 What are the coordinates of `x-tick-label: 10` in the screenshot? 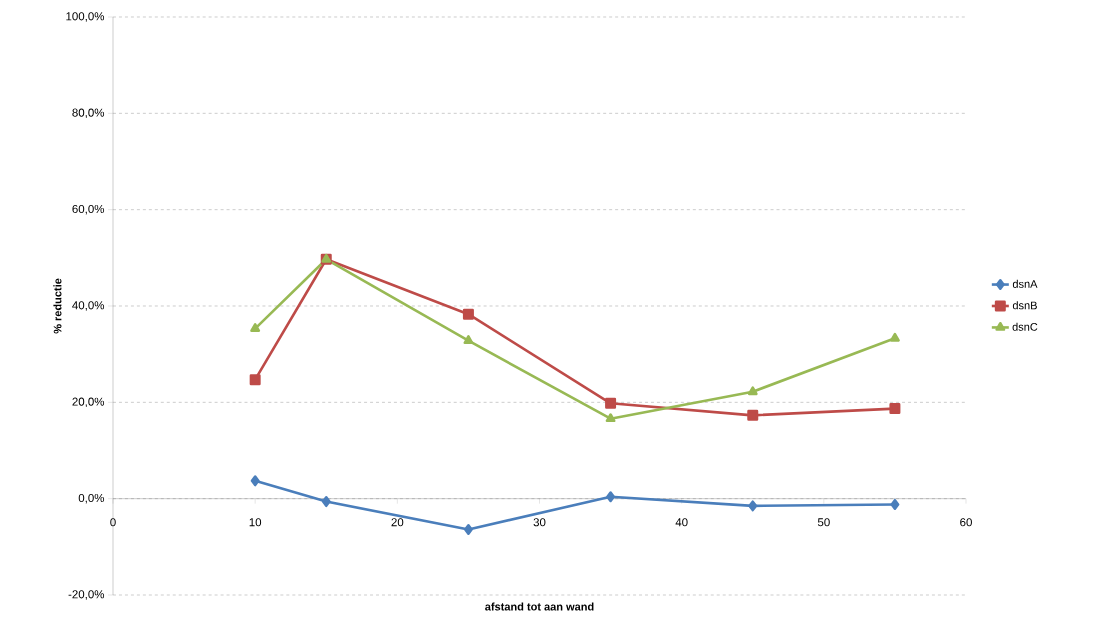 It's located at (255, 522).